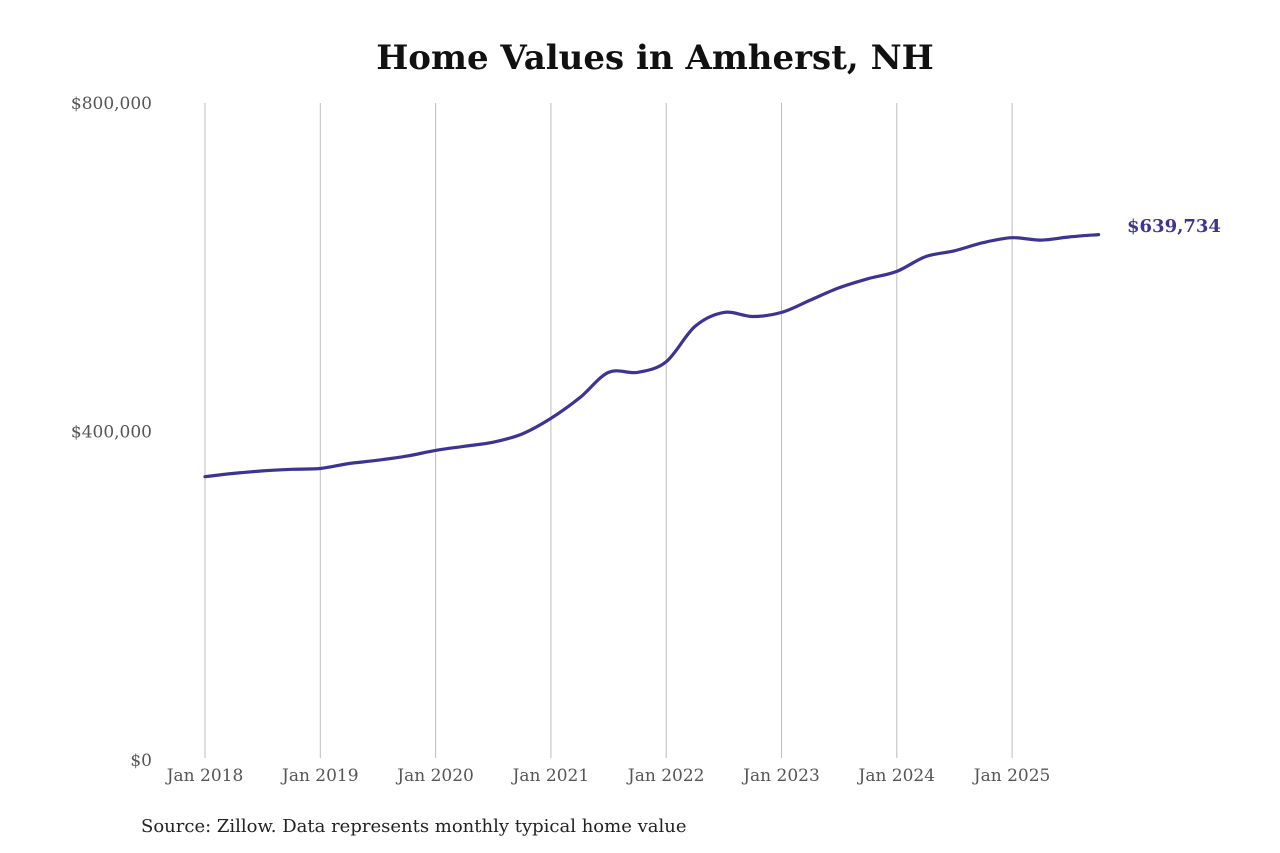 This screenshot has width=1280, height=853. What do you see at coordinates (319, 776) in the screenshot?
I see `x-tick-label: Jan 2019` at bounding box center [319, 776].